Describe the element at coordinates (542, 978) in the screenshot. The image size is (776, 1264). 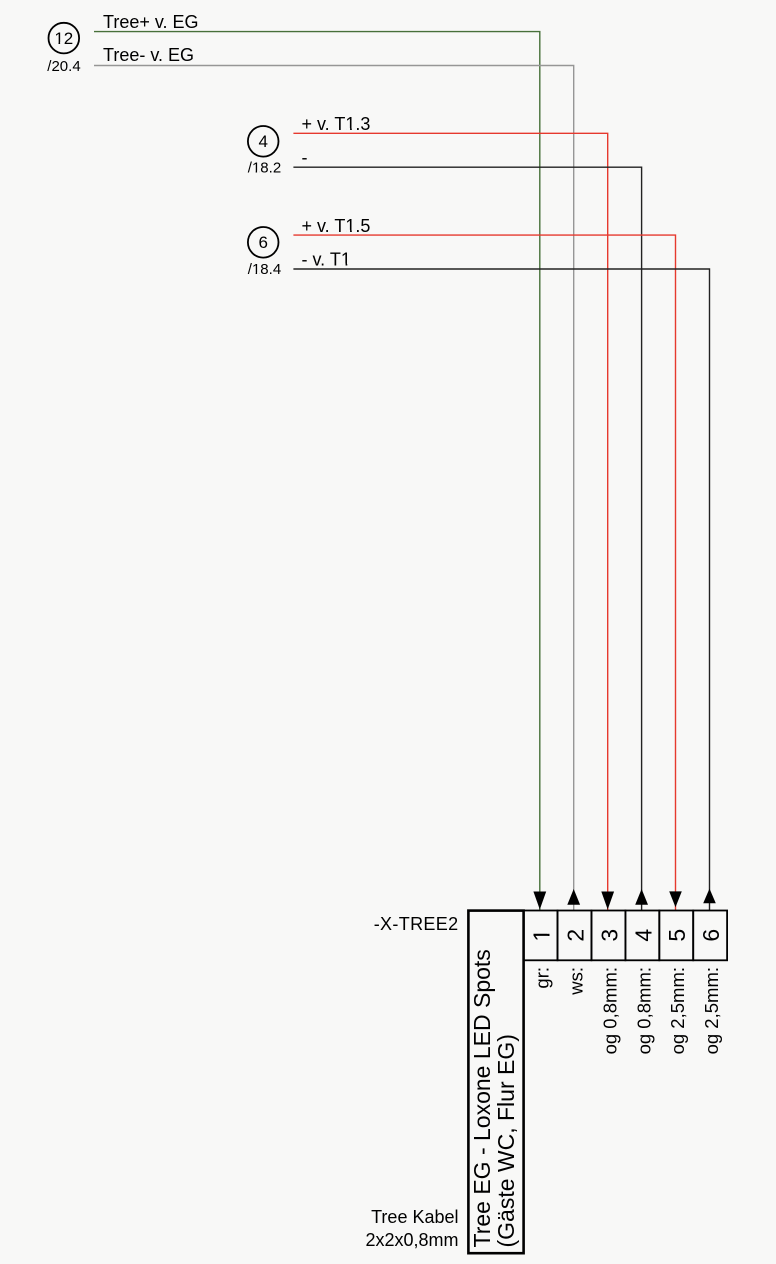
I see `svg-text: gr:` at that location.